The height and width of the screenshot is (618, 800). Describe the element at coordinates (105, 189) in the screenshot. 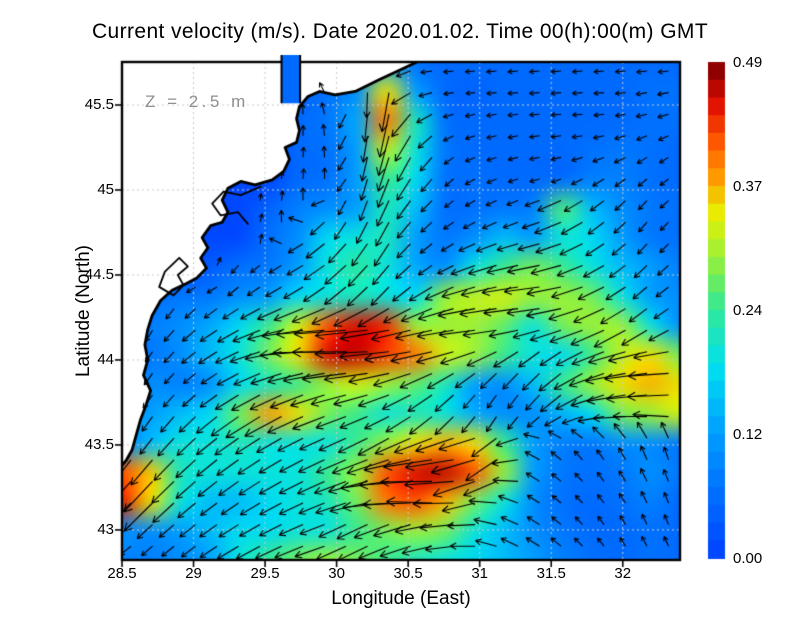

I see `y-tick-label: 45` at that location.